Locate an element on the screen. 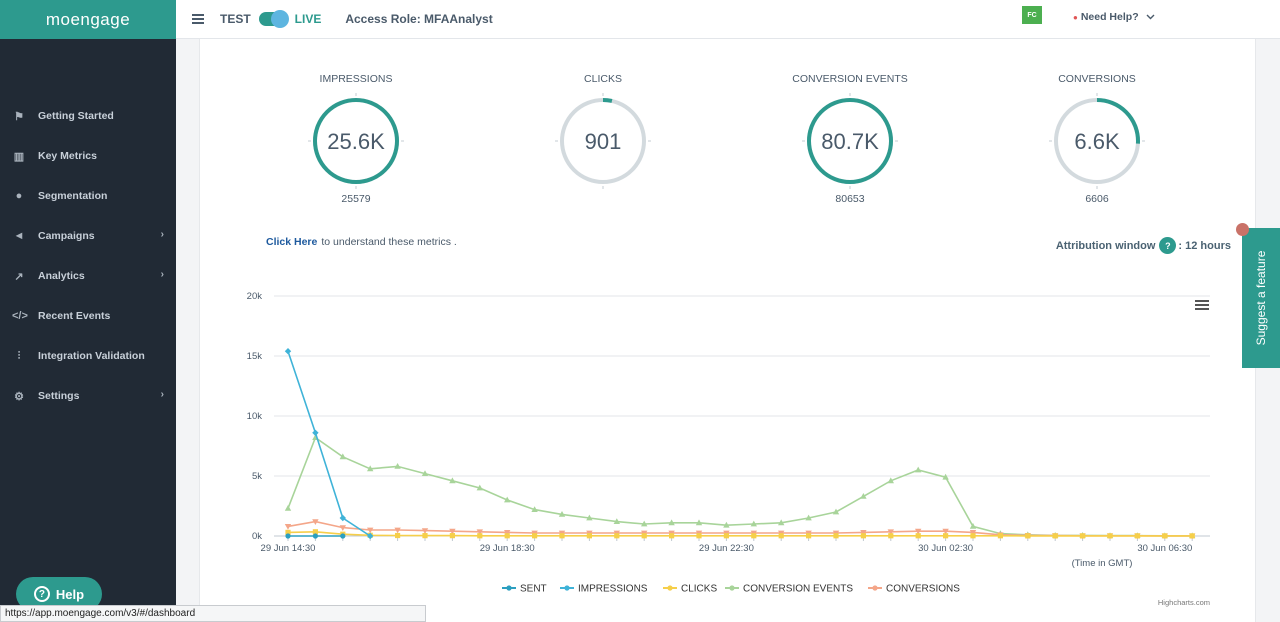 This screenshot has width=1280, height=622. sidebar-item-segmentation: ● Segmentation is located at coordinates (88, 196).